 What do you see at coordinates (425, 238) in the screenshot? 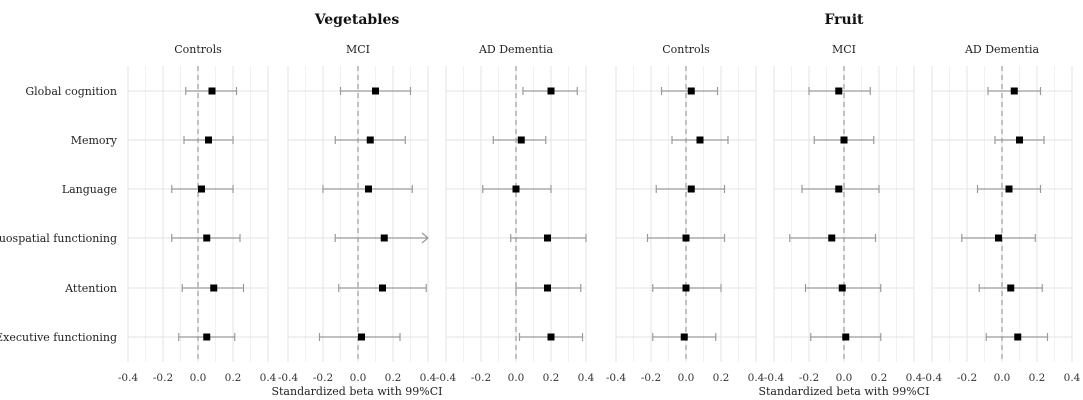
I see `ci-arrow-high` at bounding box center [425, 238].